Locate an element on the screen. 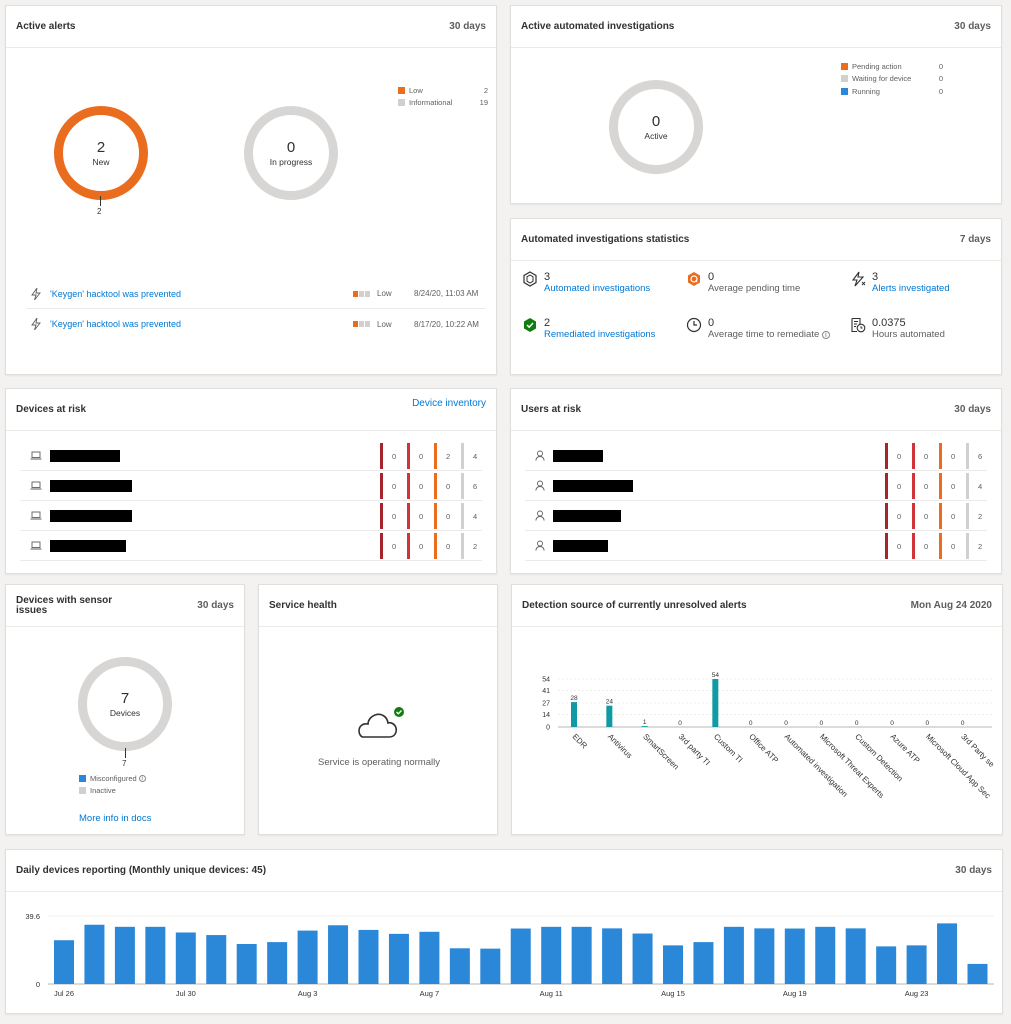  legend-waiting-swatch is located at coordinates (844, 79).